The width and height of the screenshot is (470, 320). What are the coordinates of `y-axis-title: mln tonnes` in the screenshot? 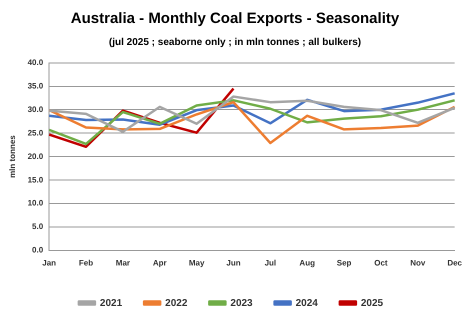 It's located at (13, 156).